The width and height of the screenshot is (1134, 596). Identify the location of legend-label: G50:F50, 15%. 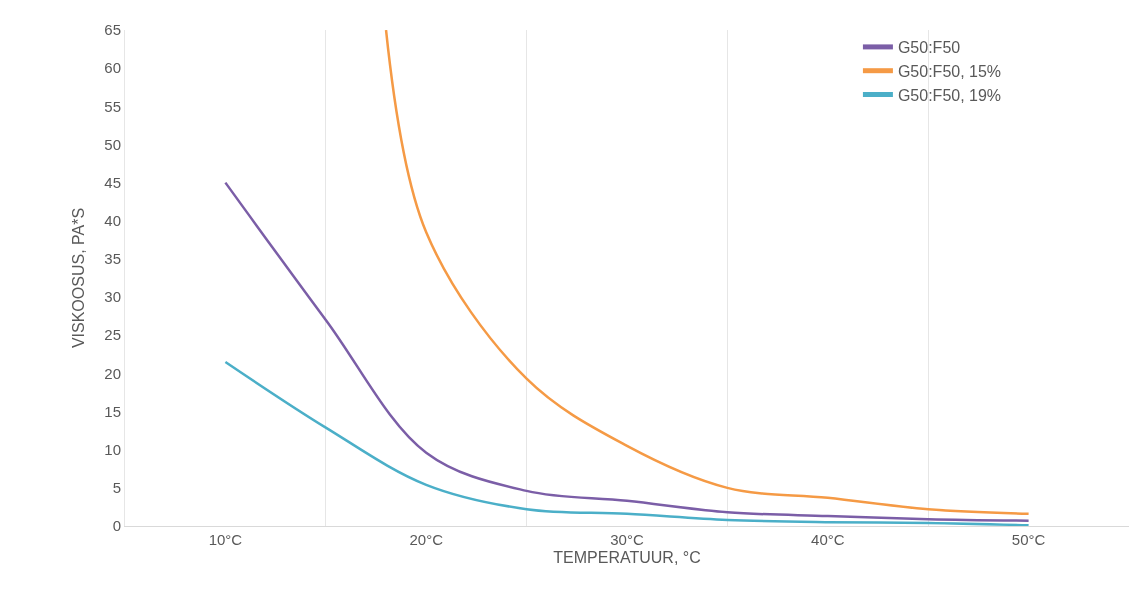
(949, 71).